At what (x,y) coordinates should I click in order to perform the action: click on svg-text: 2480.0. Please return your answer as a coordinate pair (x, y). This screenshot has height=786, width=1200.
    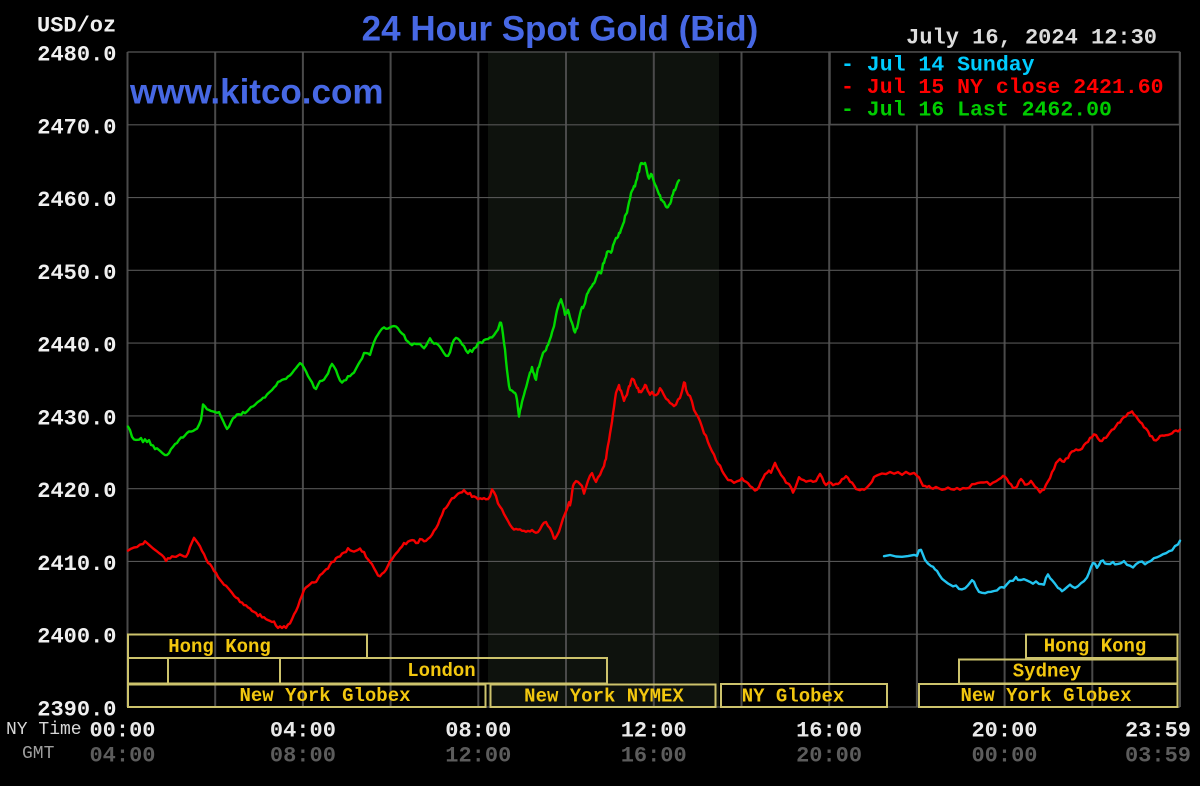
    Looking at the image, I should click on (76, 55).